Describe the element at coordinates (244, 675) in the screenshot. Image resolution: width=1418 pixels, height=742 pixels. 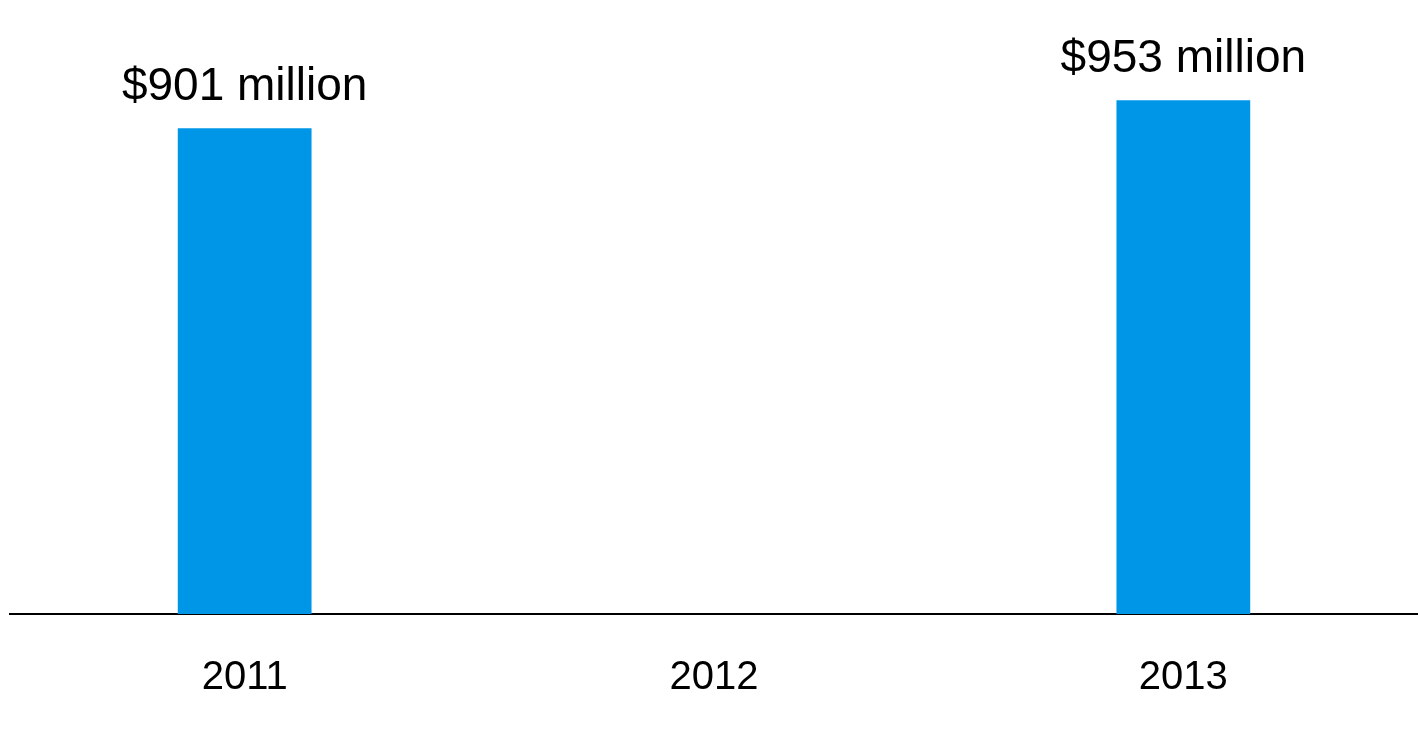
I see `x-tick-label: 2011` at that location.